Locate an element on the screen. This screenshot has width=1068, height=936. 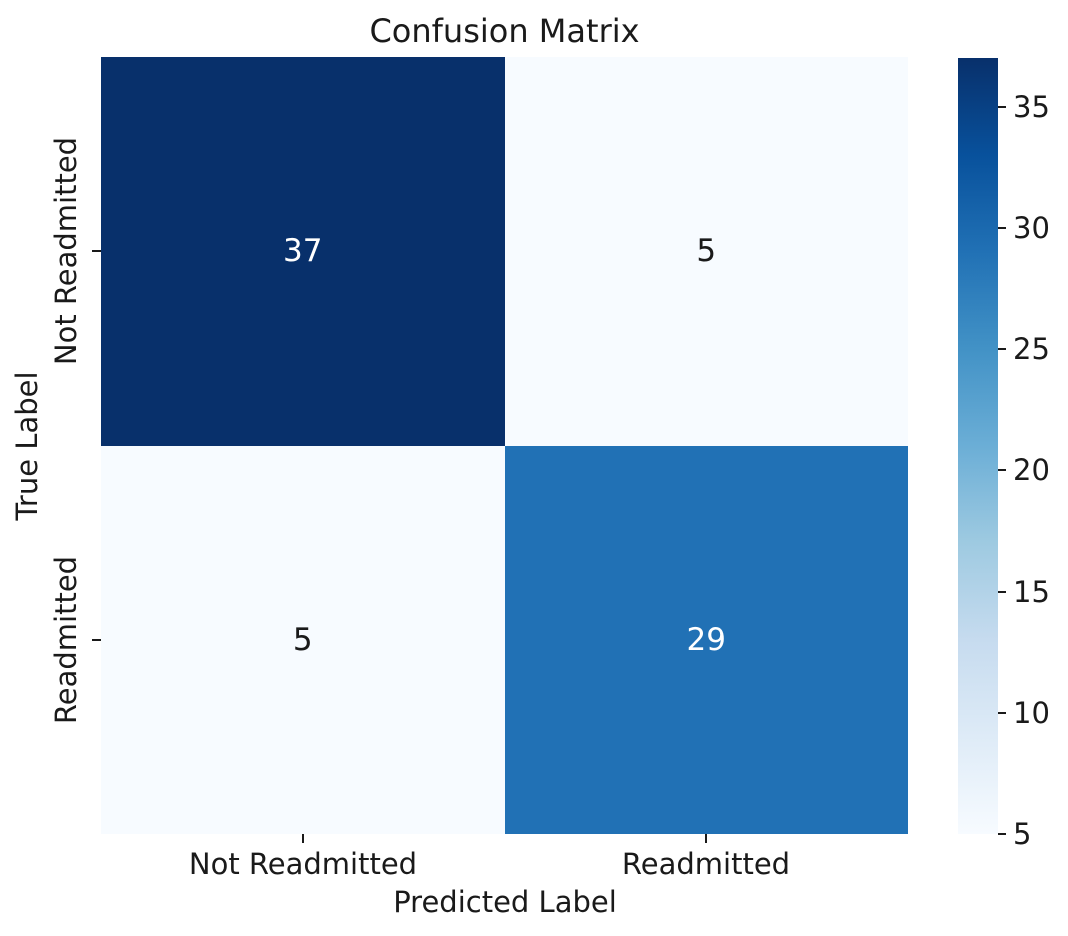
y-tick-label-not-readmitted: Not Readmitted is located at coordinates (66, 251).